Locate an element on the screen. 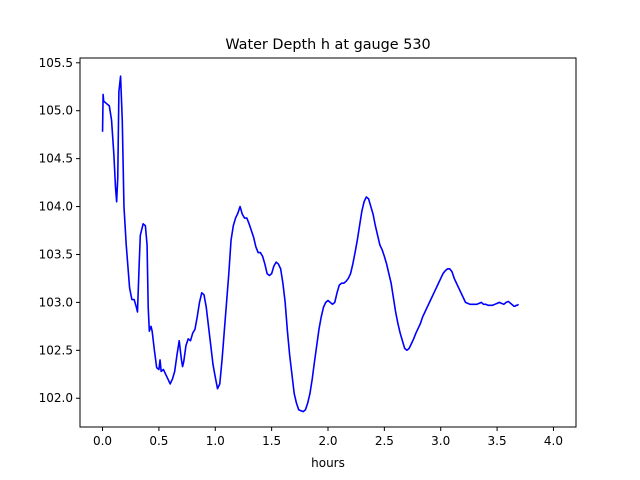  y-axis: 102.0 102.5 103.0 103.5 104.0 104.5 105.0 105.5 is located at coordinates (59, 230).